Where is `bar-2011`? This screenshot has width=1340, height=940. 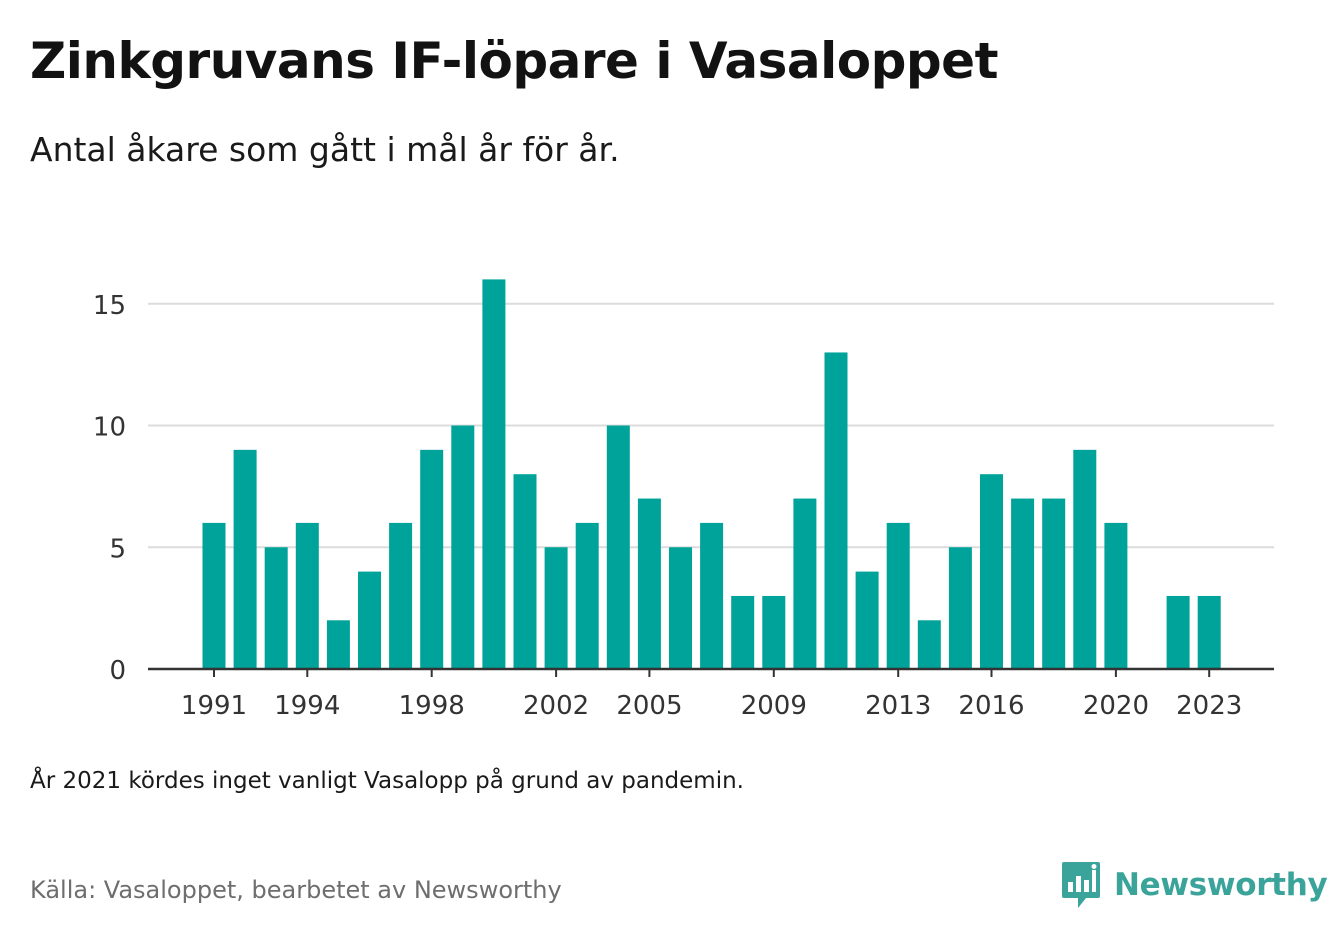
bar-2011 is located at coordinates (836, 510).